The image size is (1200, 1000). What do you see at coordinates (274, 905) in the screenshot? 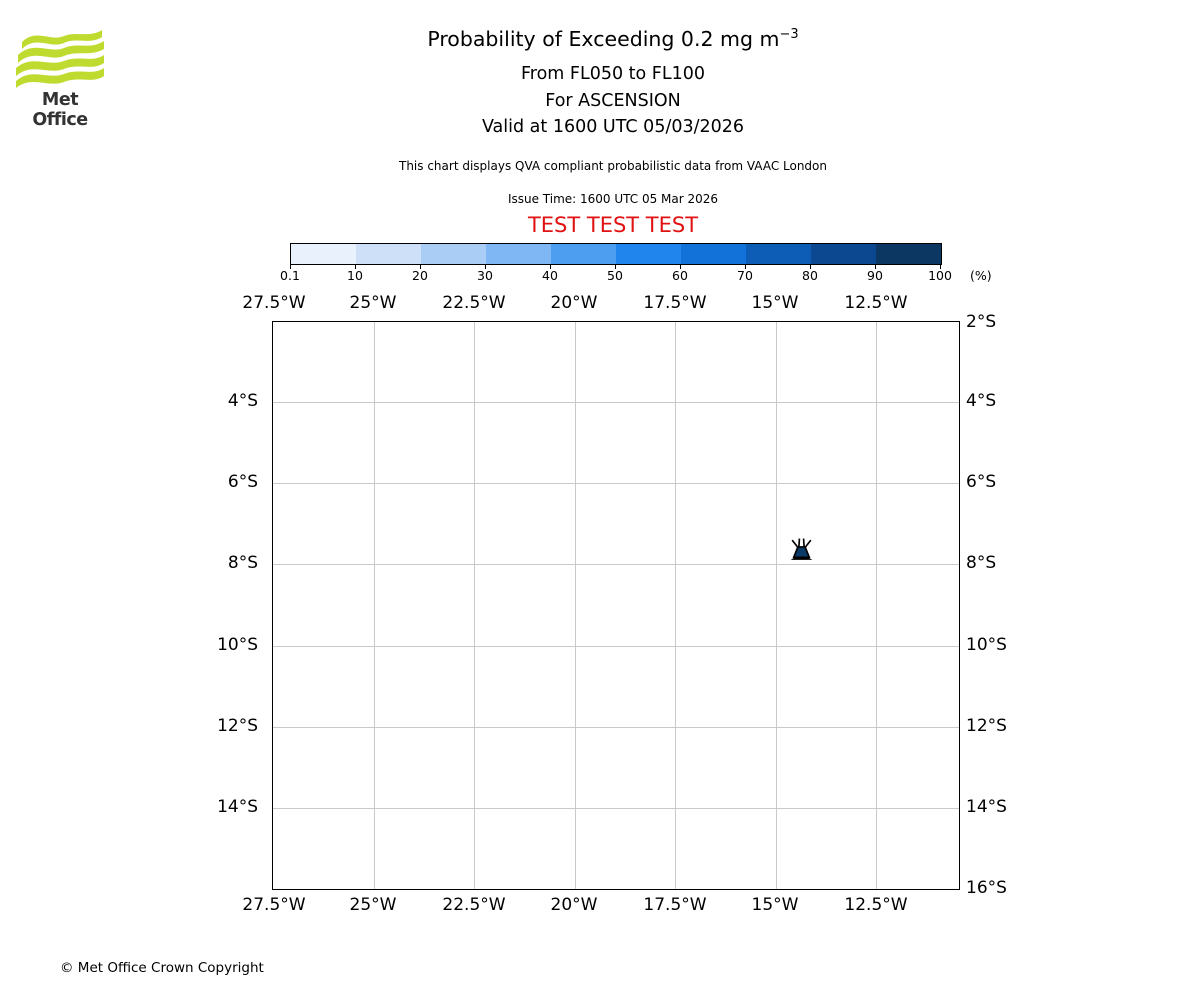
I see `lon-label-bottom: 27.5°W` at bounding box center [274, 905].